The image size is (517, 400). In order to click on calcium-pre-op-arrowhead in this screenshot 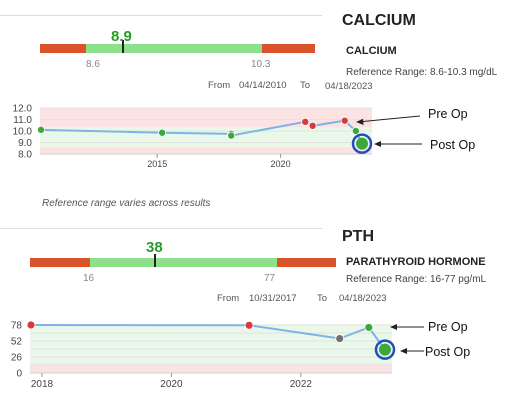, I will do `click(360, 121)`.